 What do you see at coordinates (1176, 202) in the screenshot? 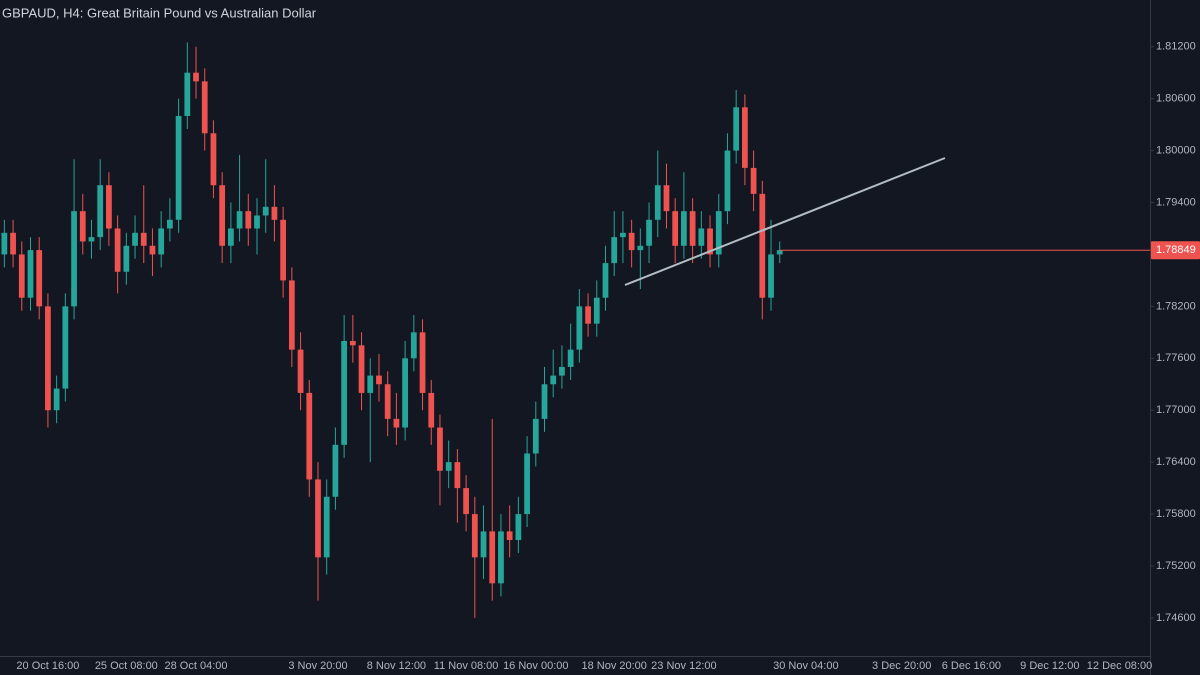
I see `y-tick-label: 1.79400` at bounding box center [1176, 202].